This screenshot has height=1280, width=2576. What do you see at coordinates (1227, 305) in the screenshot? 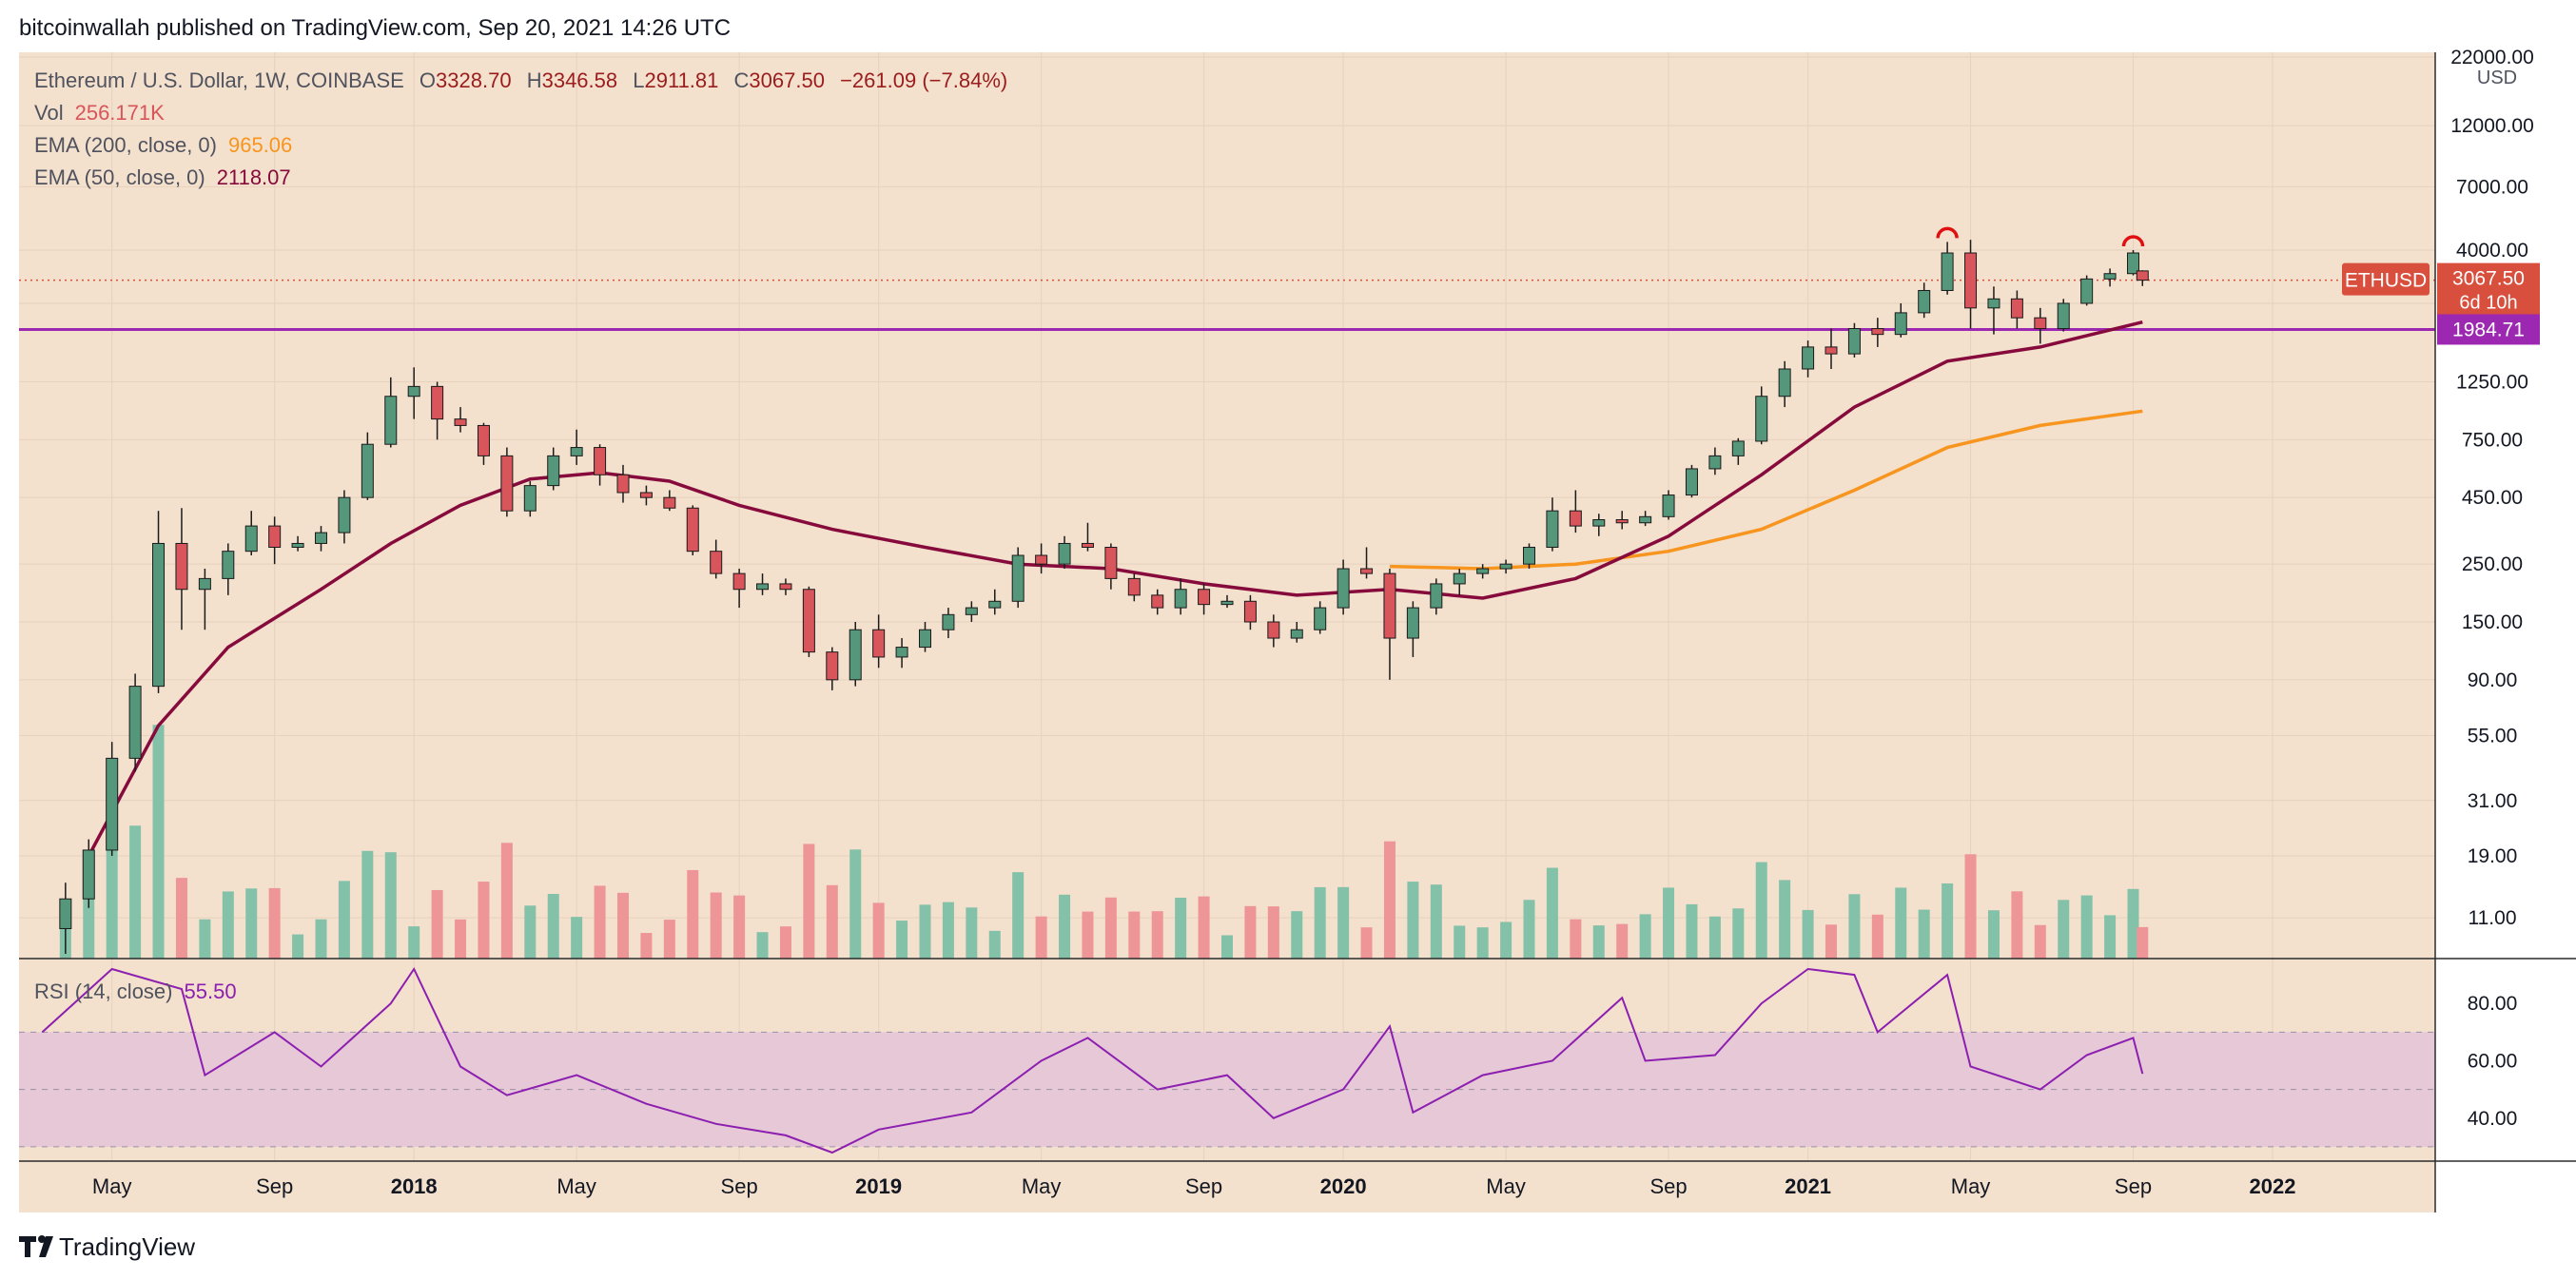
I see `support-line` at bounding box center [1227, 305].